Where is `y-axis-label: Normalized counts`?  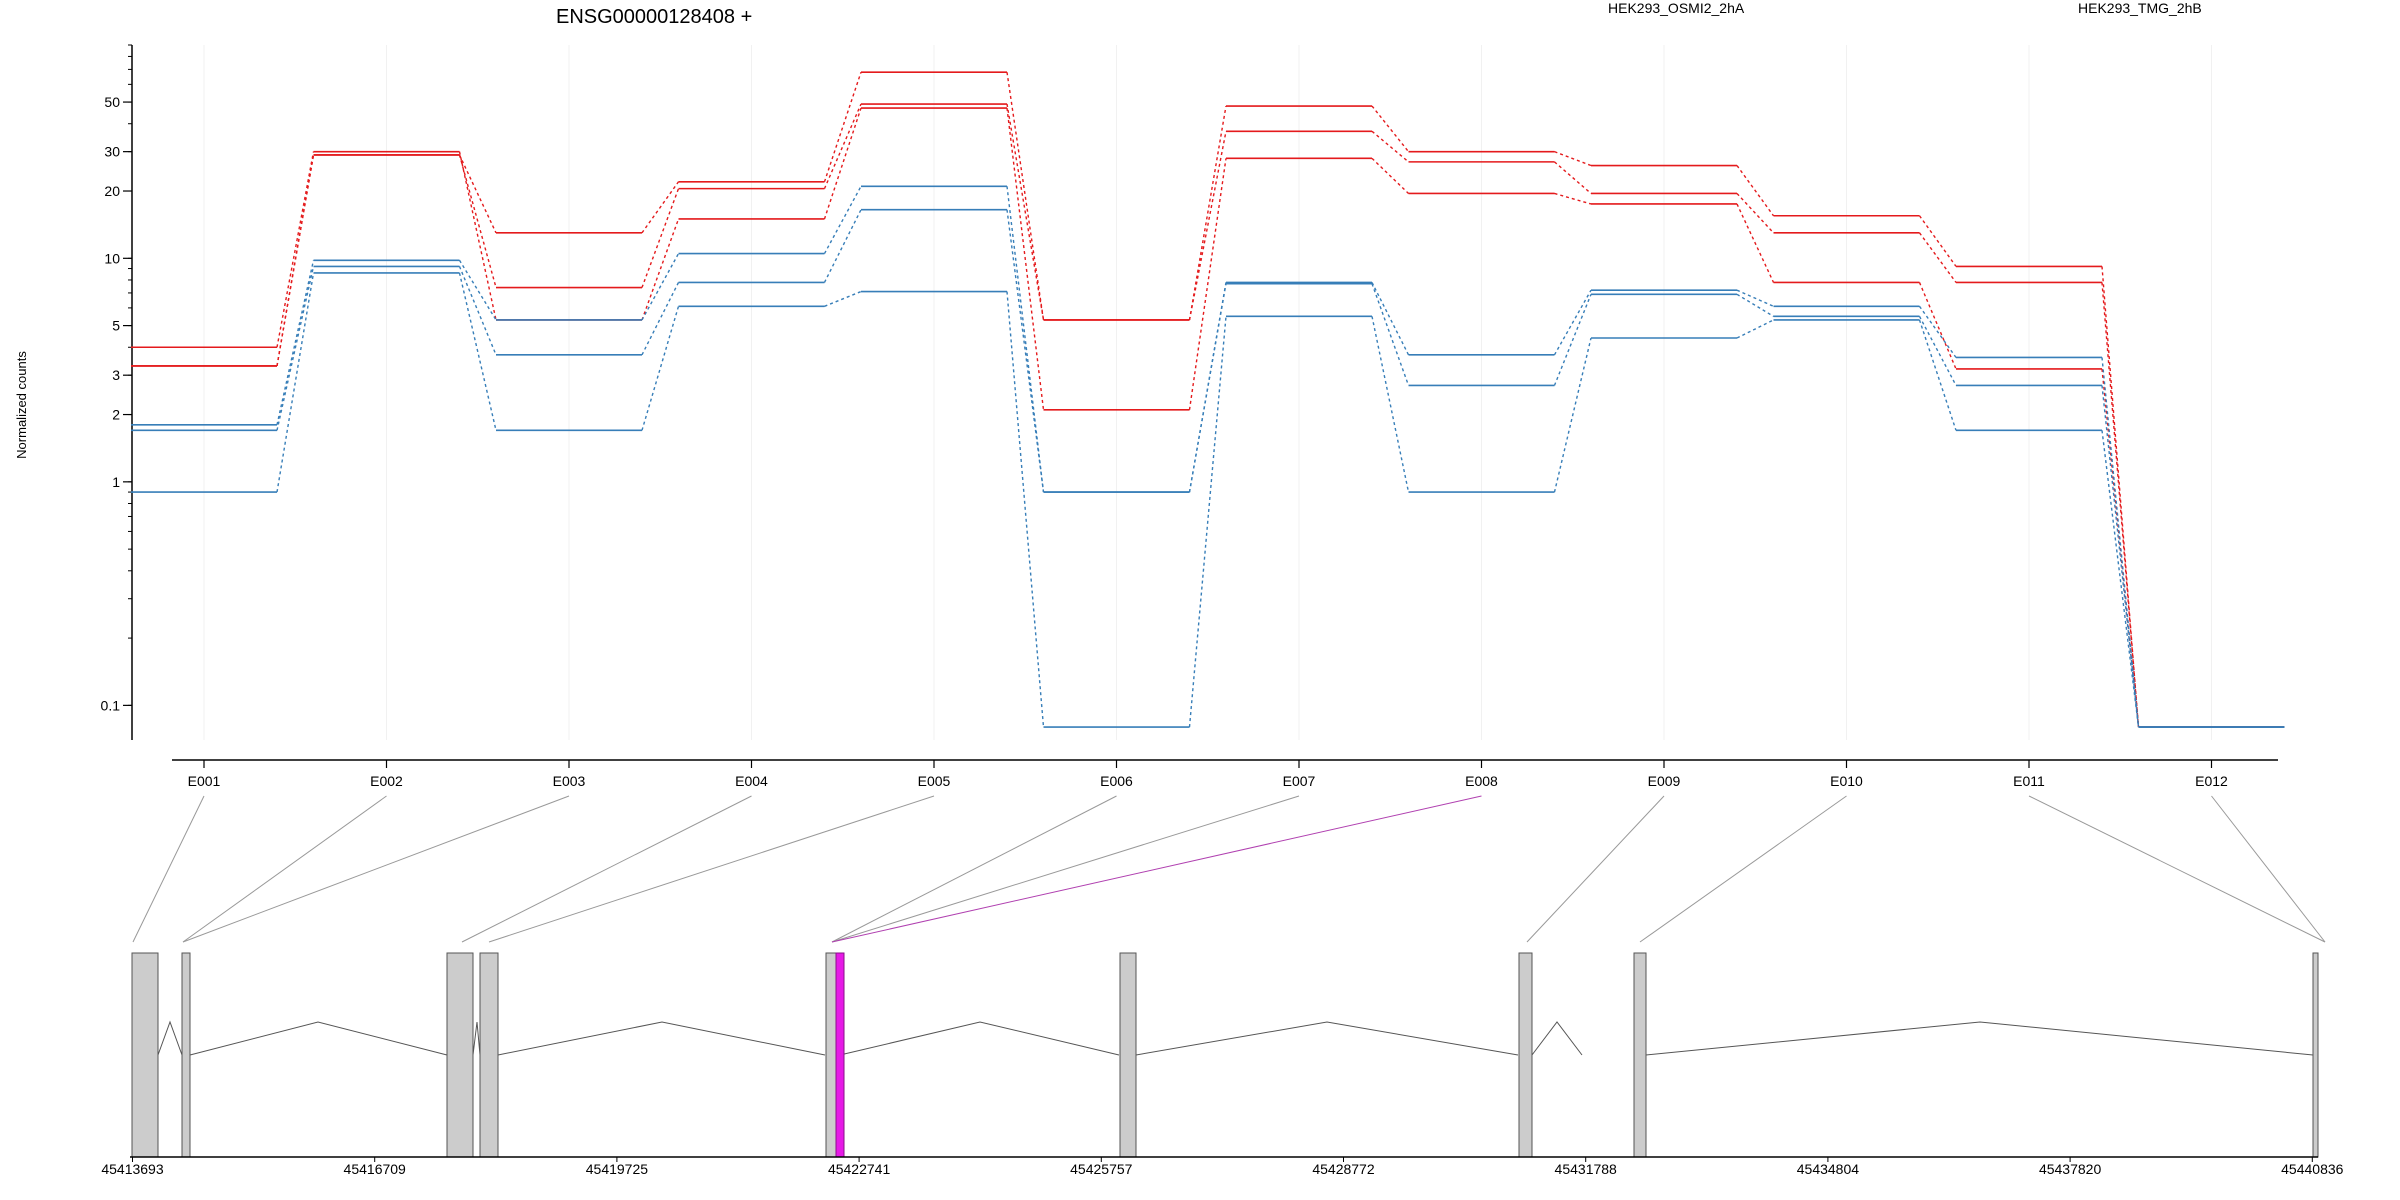
y-axis-label: Normalized counts is located at coordinates (21, 405).